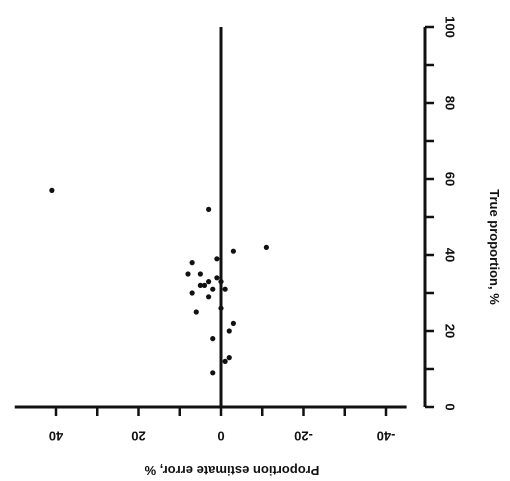 The width and height of the screenshot is (510, 481). What do you see at coordinates (56, 436) in the screenshot?
I see `error-tick-label: 40` at bounding box center [56, 436].